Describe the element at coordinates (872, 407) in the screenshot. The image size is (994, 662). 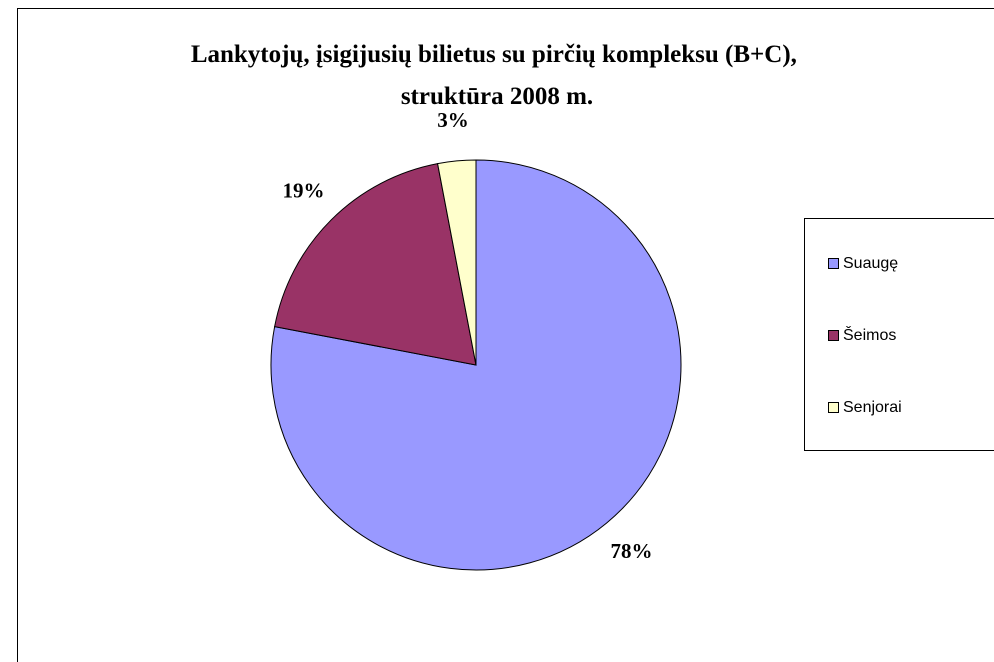
I see `legend-label: Senjorai` at that location.